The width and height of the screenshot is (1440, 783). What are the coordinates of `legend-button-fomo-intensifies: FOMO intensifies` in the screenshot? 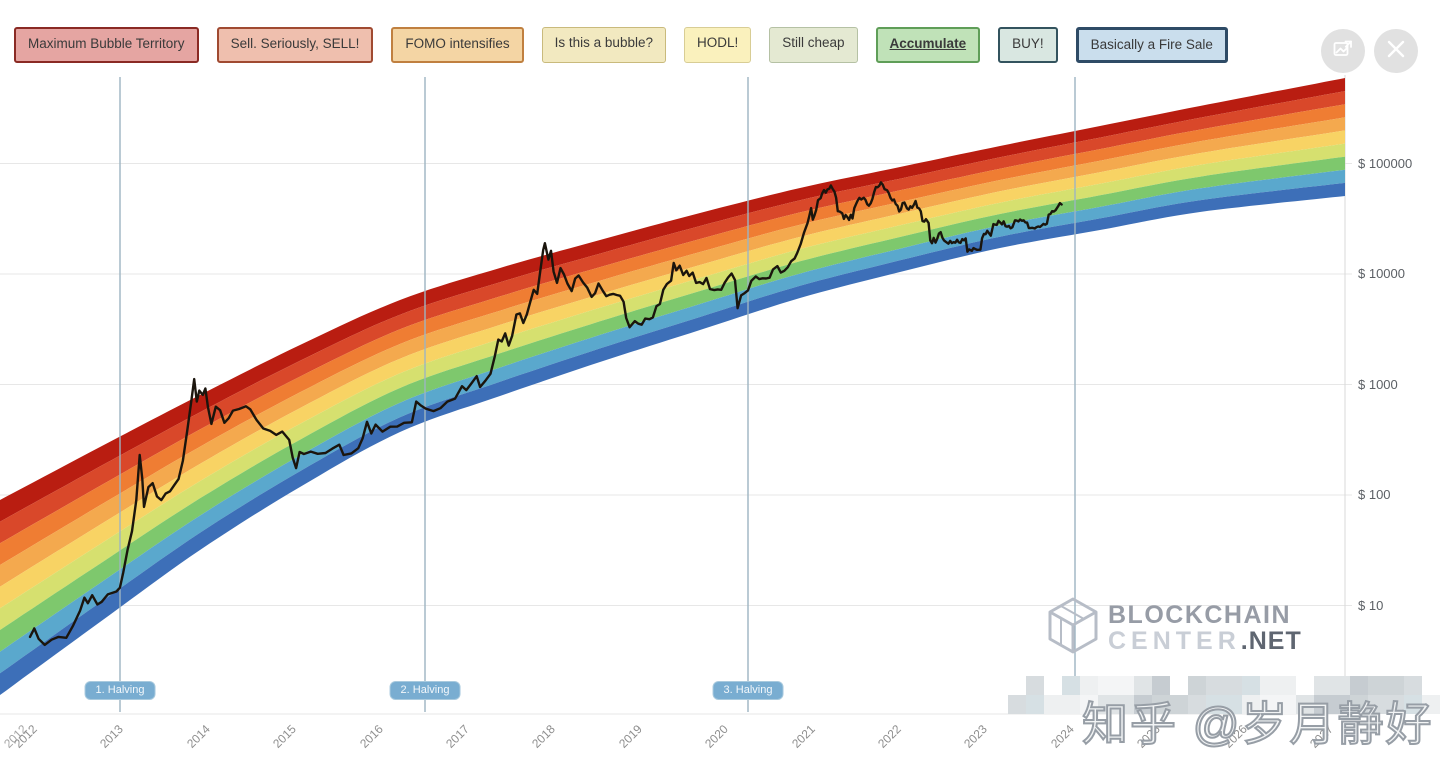 It's located at (457, 45).